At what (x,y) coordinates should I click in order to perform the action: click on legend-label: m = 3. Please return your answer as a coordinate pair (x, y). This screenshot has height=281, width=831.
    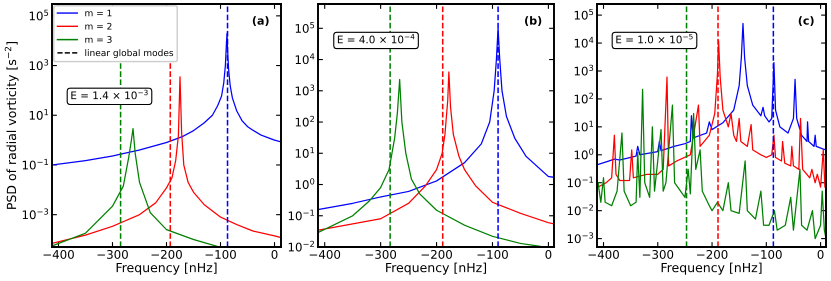
    Looking at the image, I should click on (98, 39).